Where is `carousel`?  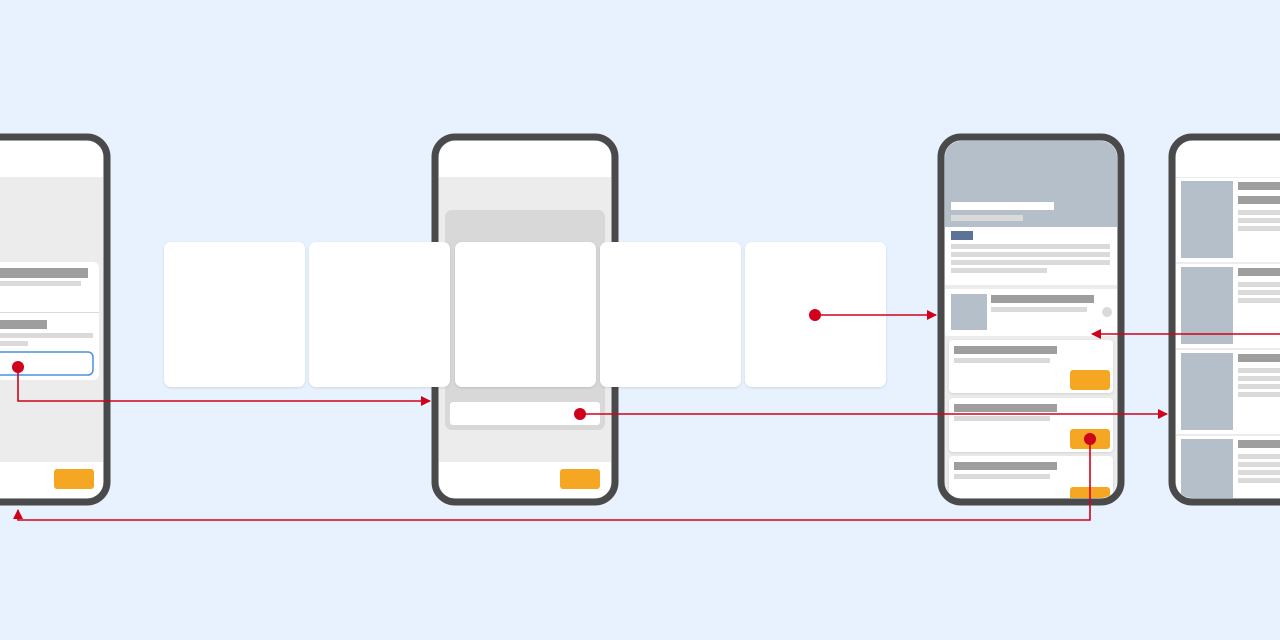
carousel is located at coordinates (525, 314).